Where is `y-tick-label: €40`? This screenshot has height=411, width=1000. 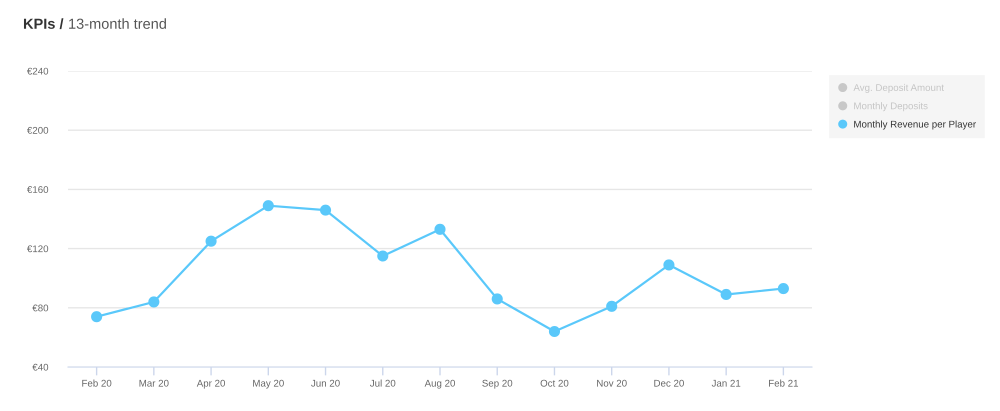 y-tick-label: €40 is located at coordinates (40, 367).